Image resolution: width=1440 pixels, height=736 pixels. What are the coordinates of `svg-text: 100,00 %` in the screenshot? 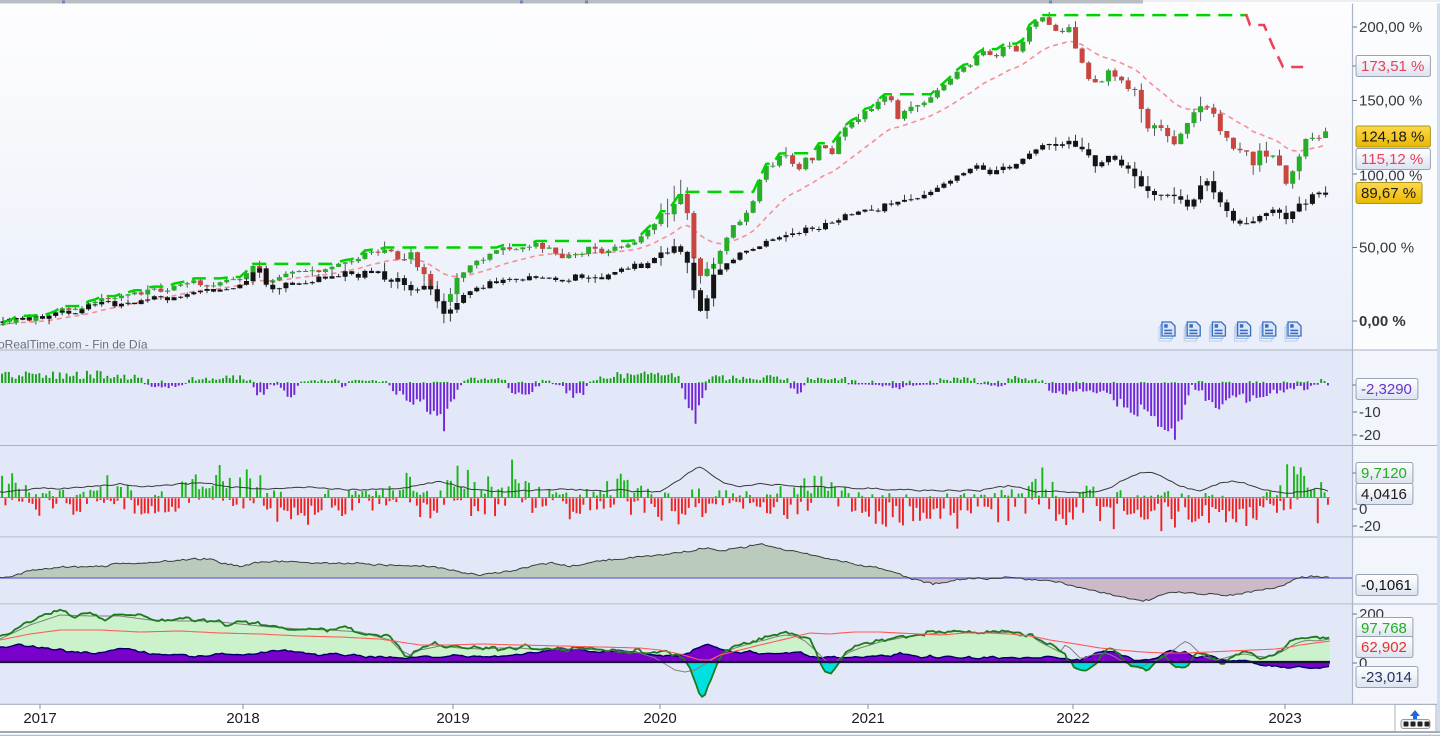 It's located at (1390, 176).